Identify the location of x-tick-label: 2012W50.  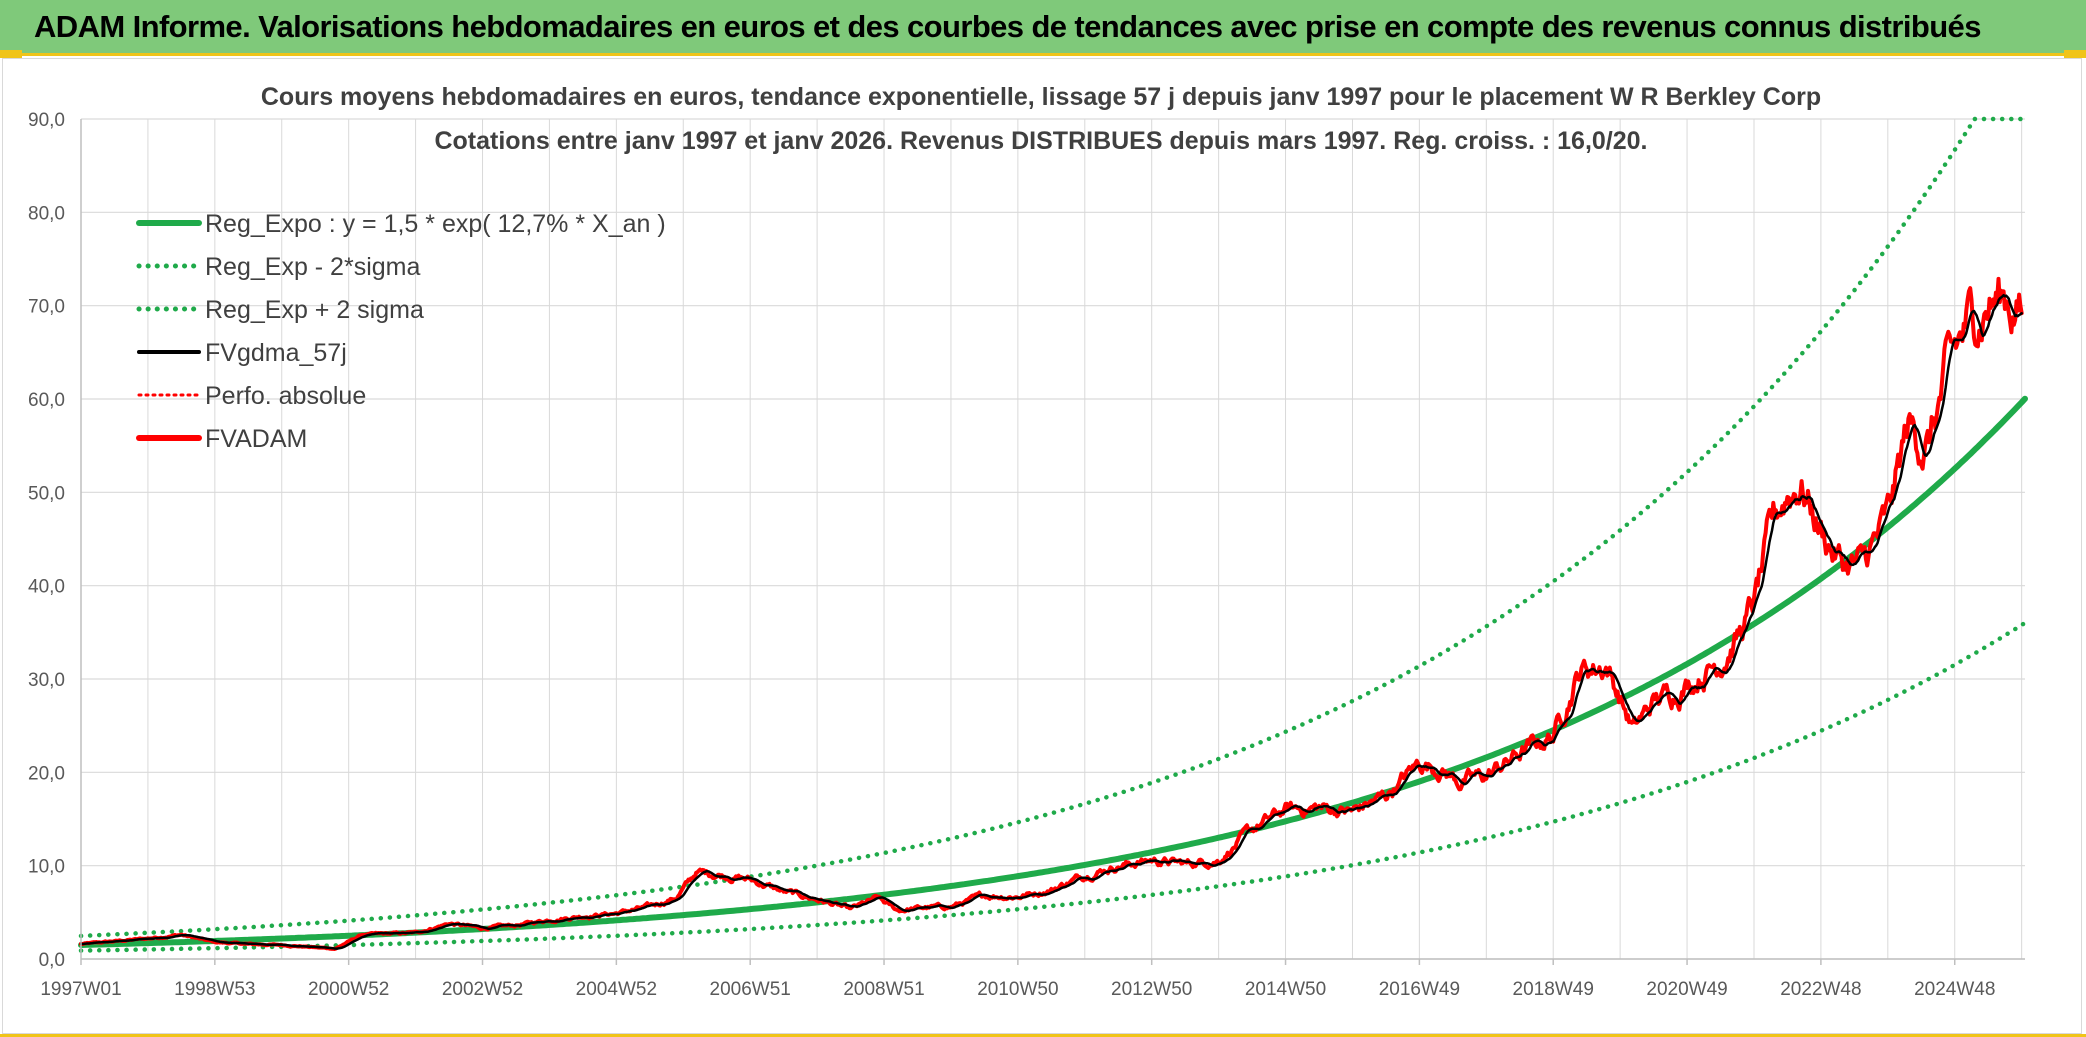
(1151, 989).